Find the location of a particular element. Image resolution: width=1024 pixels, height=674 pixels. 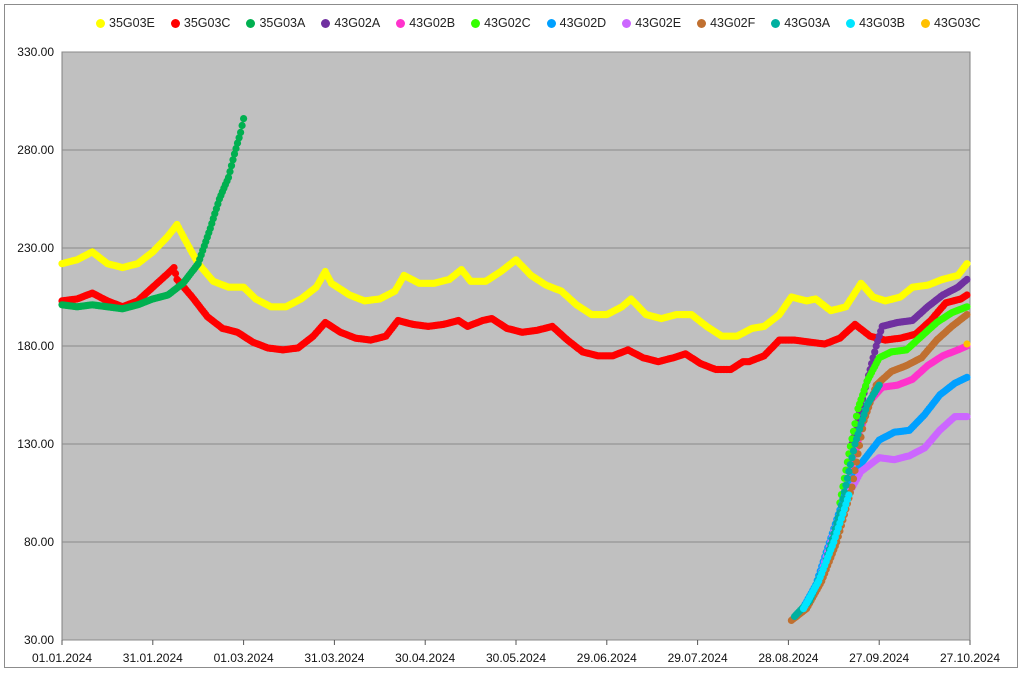

legend-item: 43G03B is located at coordinates (875, 23).